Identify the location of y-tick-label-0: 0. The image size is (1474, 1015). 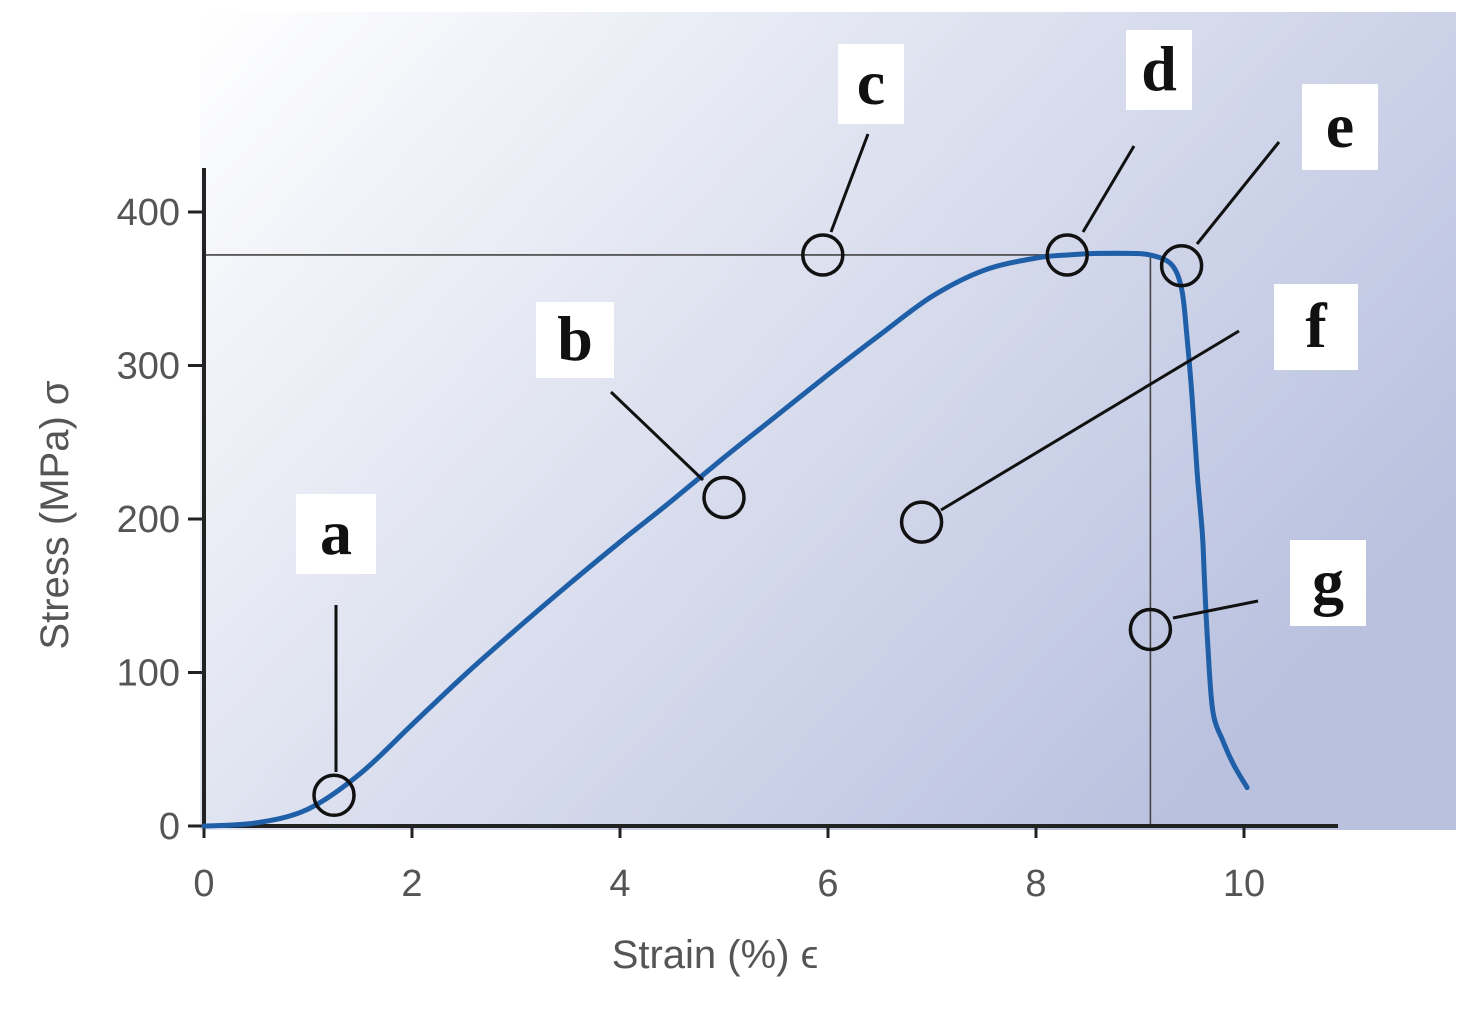
(169, 827).